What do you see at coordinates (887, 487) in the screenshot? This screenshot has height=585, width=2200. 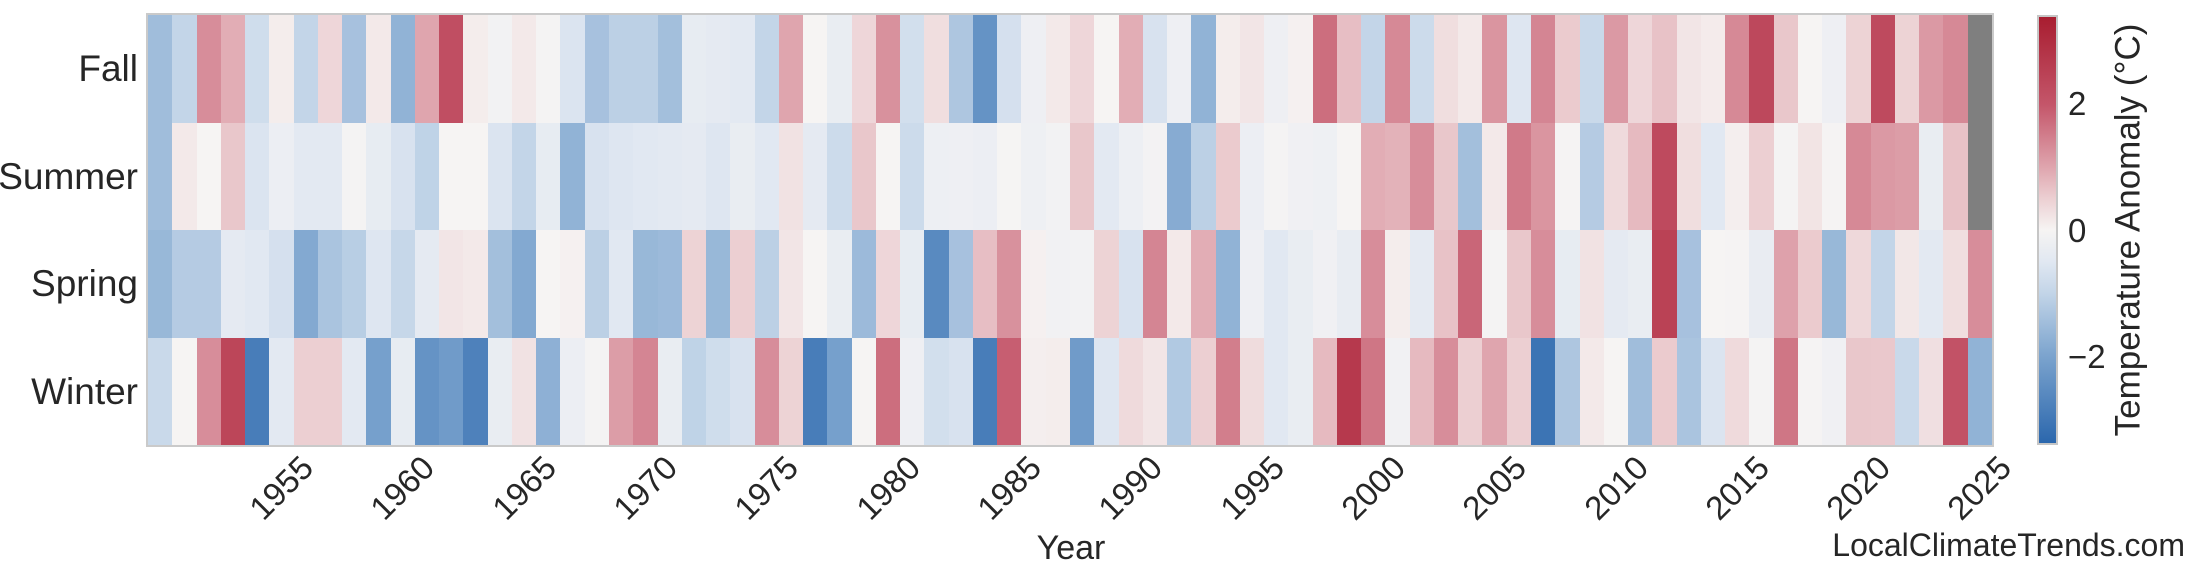 I see `x-tick-label: 1980` at bounding box center [887, 487].